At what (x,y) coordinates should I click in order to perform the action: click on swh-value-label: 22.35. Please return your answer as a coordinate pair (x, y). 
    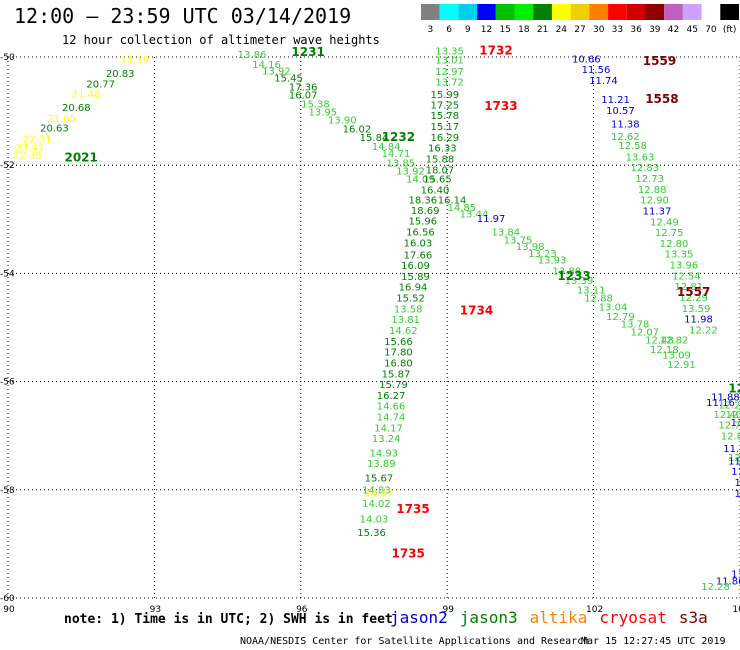
    Looking at the image, I should click on (27, 156).